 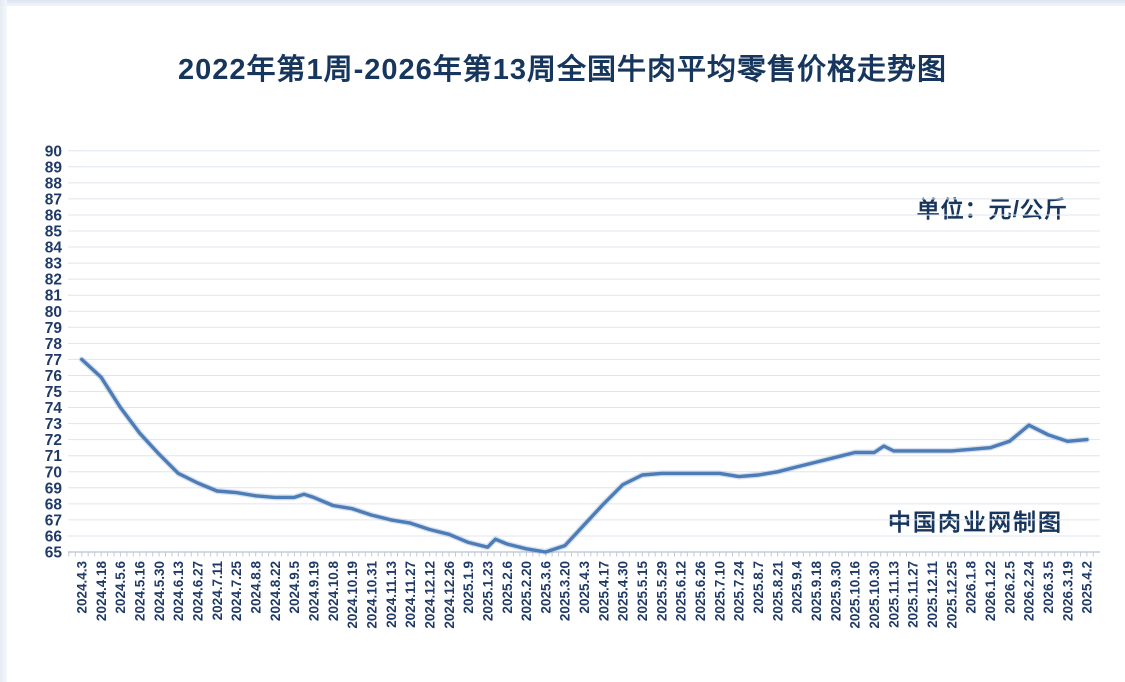 I want to click on x-axis-label: 2025.11.27, so click(x=913, y=594).